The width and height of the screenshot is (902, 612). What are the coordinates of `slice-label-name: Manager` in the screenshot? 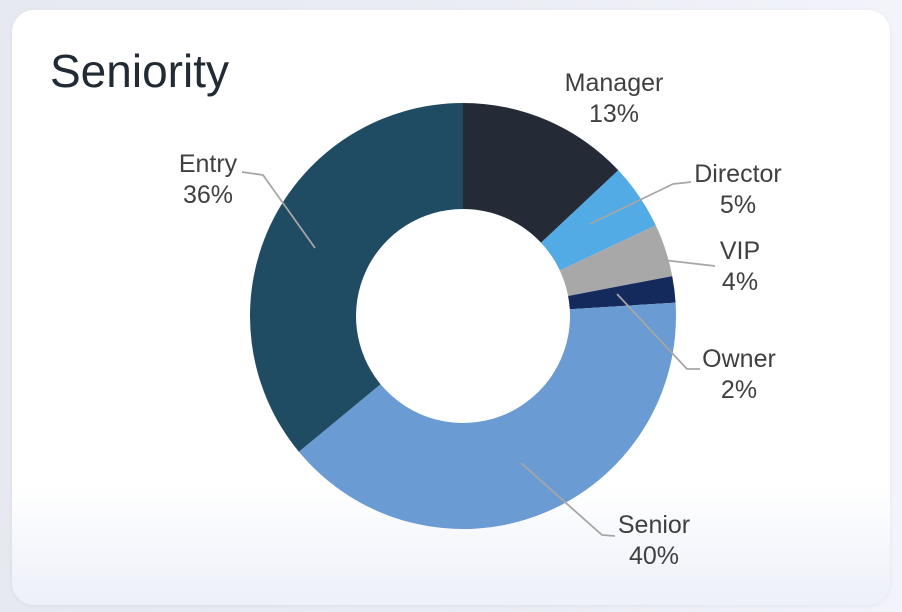 It's located at (614, 83).